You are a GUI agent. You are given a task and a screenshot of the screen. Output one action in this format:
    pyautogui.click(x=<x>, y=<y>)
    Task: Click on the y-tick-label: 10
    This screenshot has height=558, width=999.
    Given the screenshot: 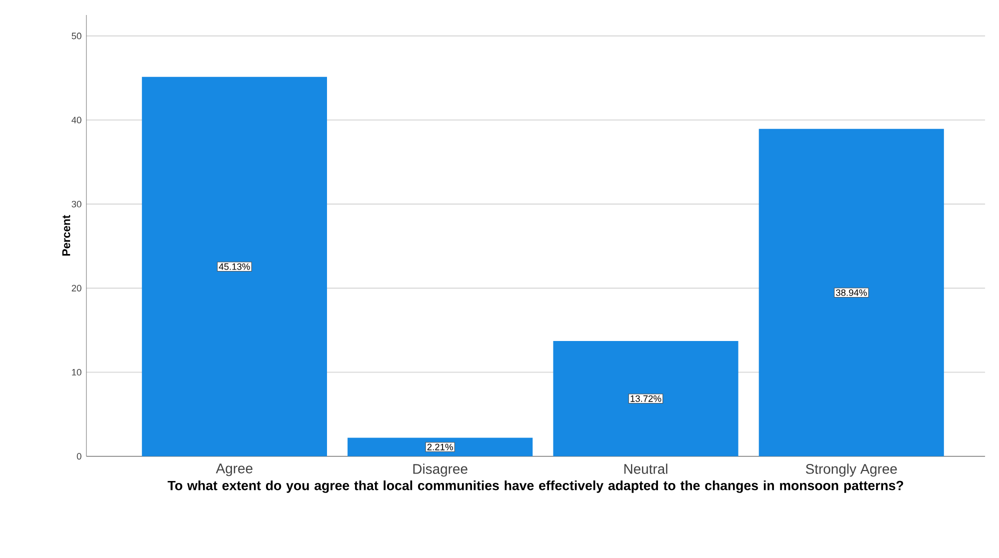 What is the action you would take?
    pyautogui.click(x=77, y=372)
    